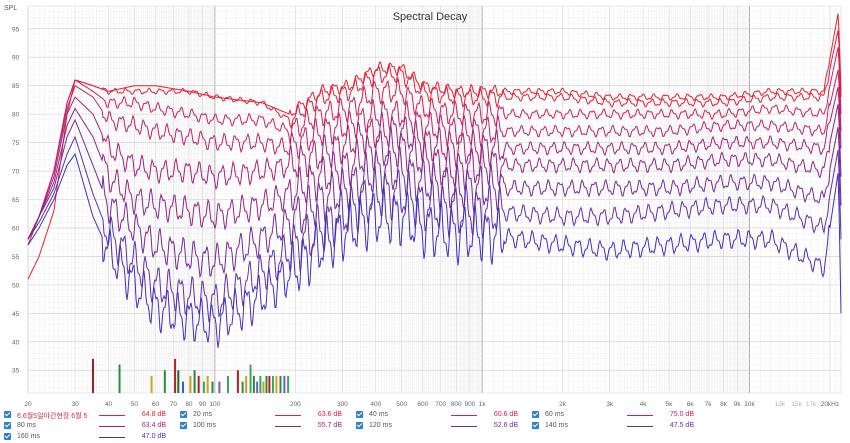 The width and height of the screenshot is (850, 443). Describe the element at coordinates (681, 425) in the screenshot. I see `legend-level: 47.5 dB` at that location.